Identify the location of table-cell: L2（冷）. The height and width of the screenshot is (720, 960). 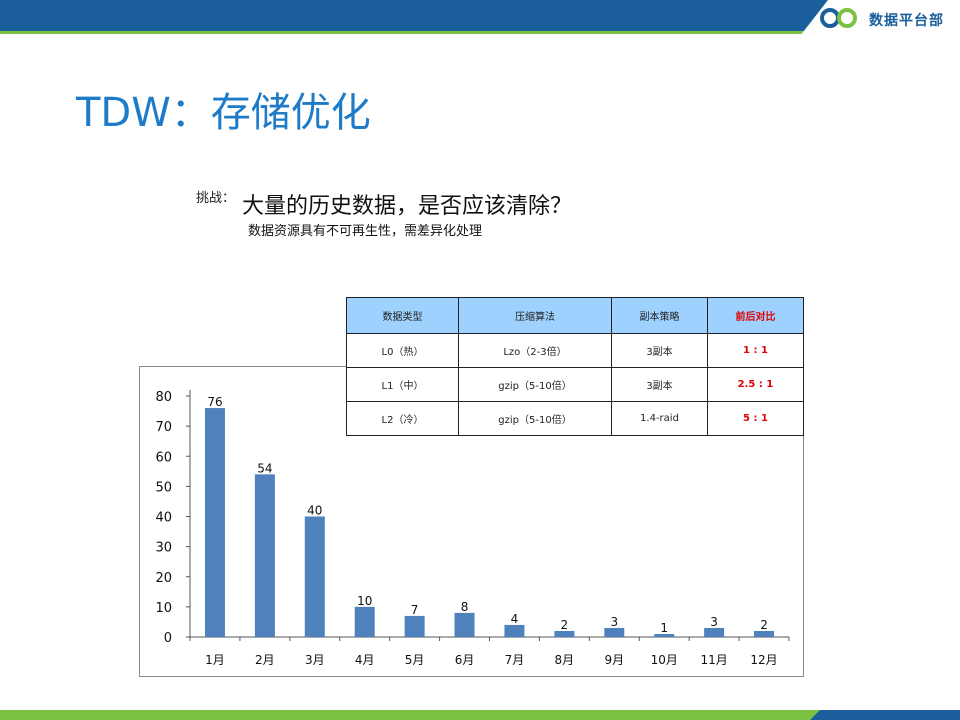
(402, 418).